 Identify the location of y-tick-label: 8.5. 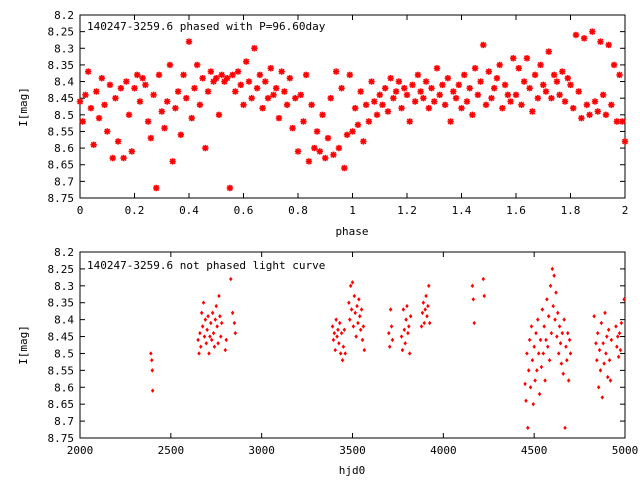
(64, 353).